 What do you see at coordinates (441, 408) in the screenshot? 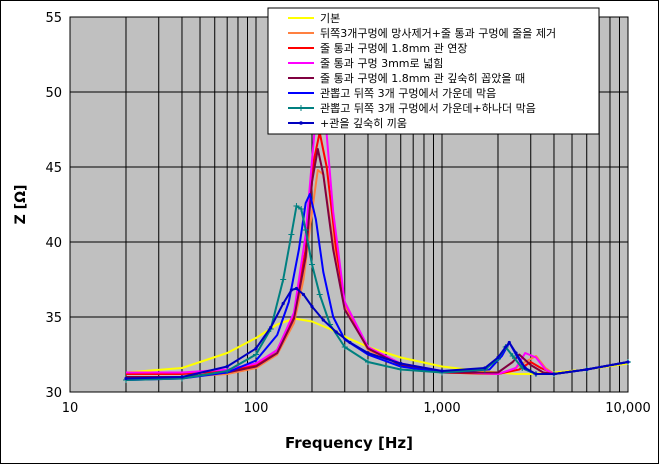
I see `x-tick-label: 1,000` at bounding box center [441, 408].